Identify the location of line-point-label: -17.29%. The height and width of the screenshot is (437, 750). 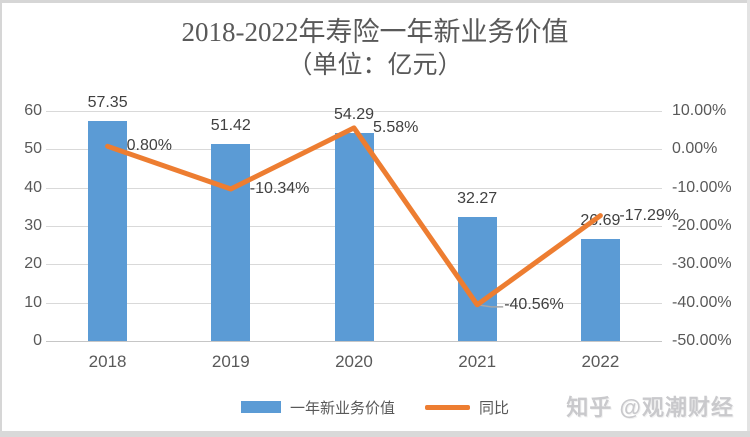
(649, 215).